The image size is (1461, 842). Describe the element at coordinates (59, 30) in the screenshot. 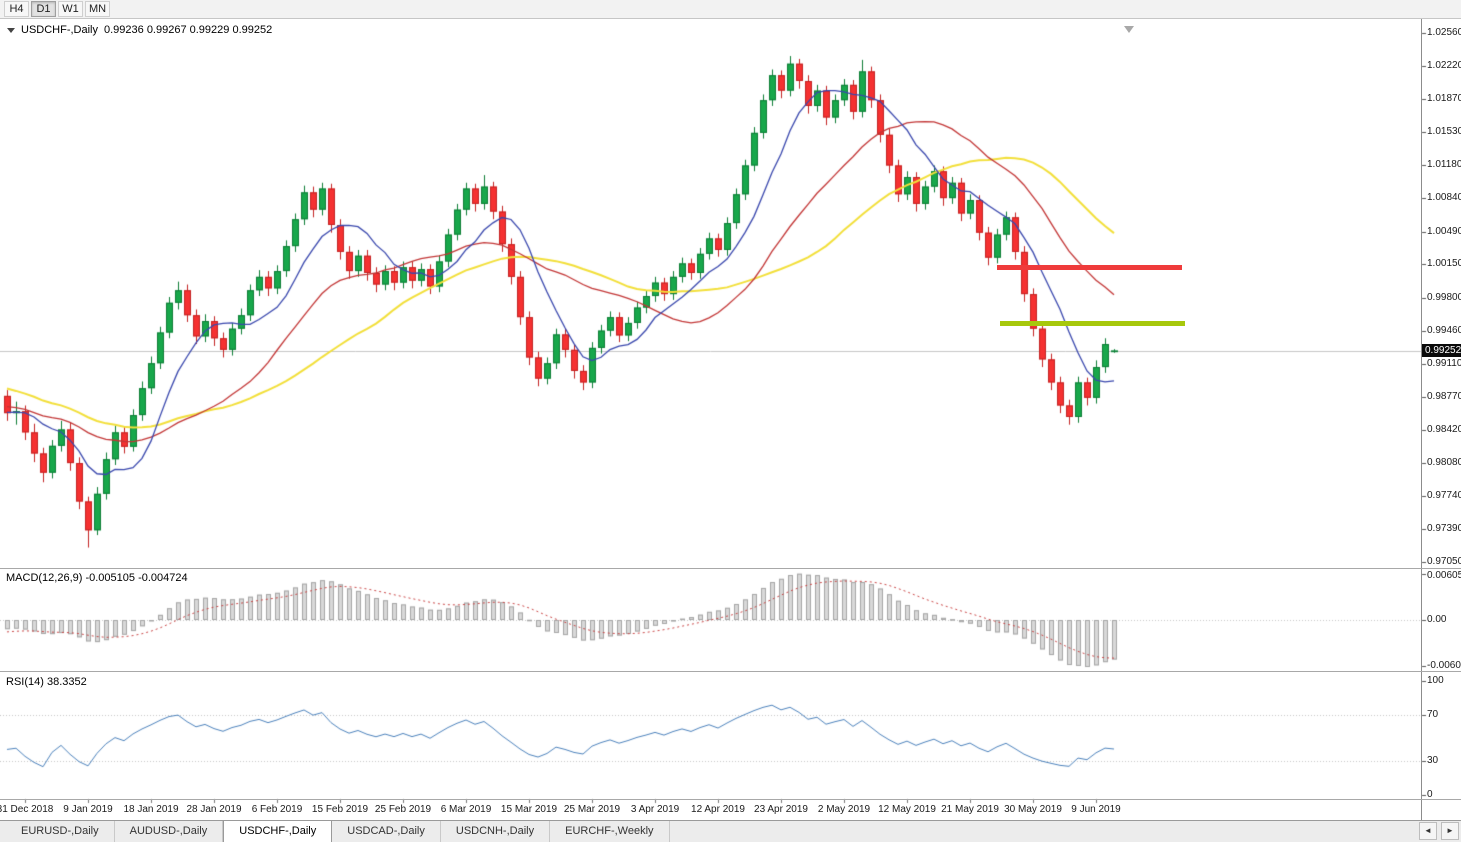

I see `symbol-label: USDCHF-,Daily` at that location.